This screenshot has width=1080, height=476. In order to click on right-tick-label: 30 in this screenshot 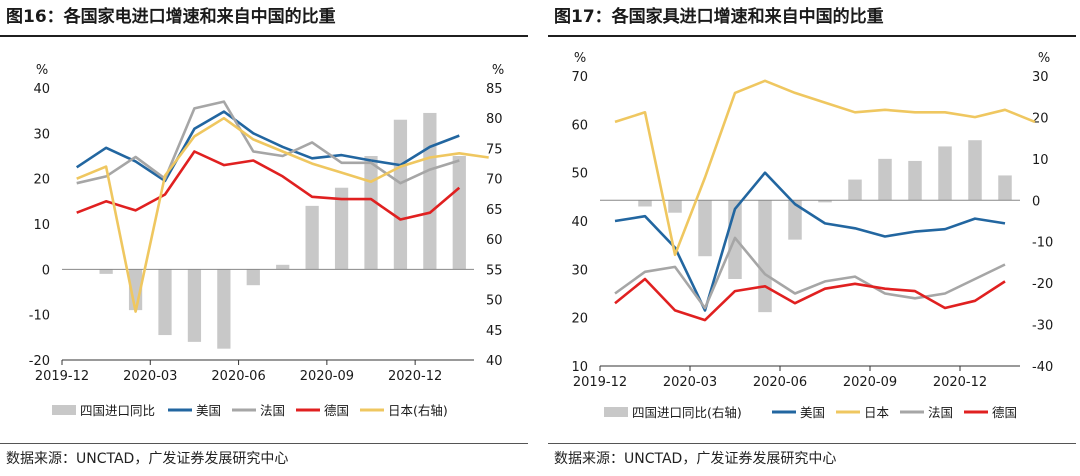, I will do `click(1040, 77)`.